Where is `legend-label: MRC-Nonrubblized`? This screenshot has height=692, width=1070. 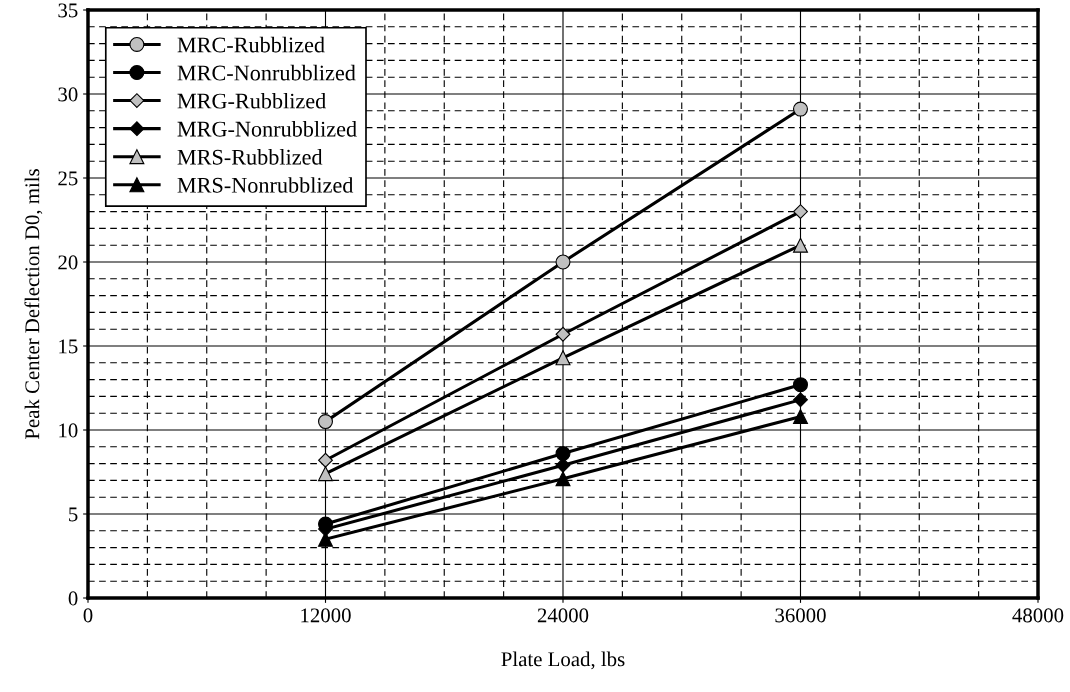
legend-label: MRC-Nonrubblized is located at coordinates (266, 72).